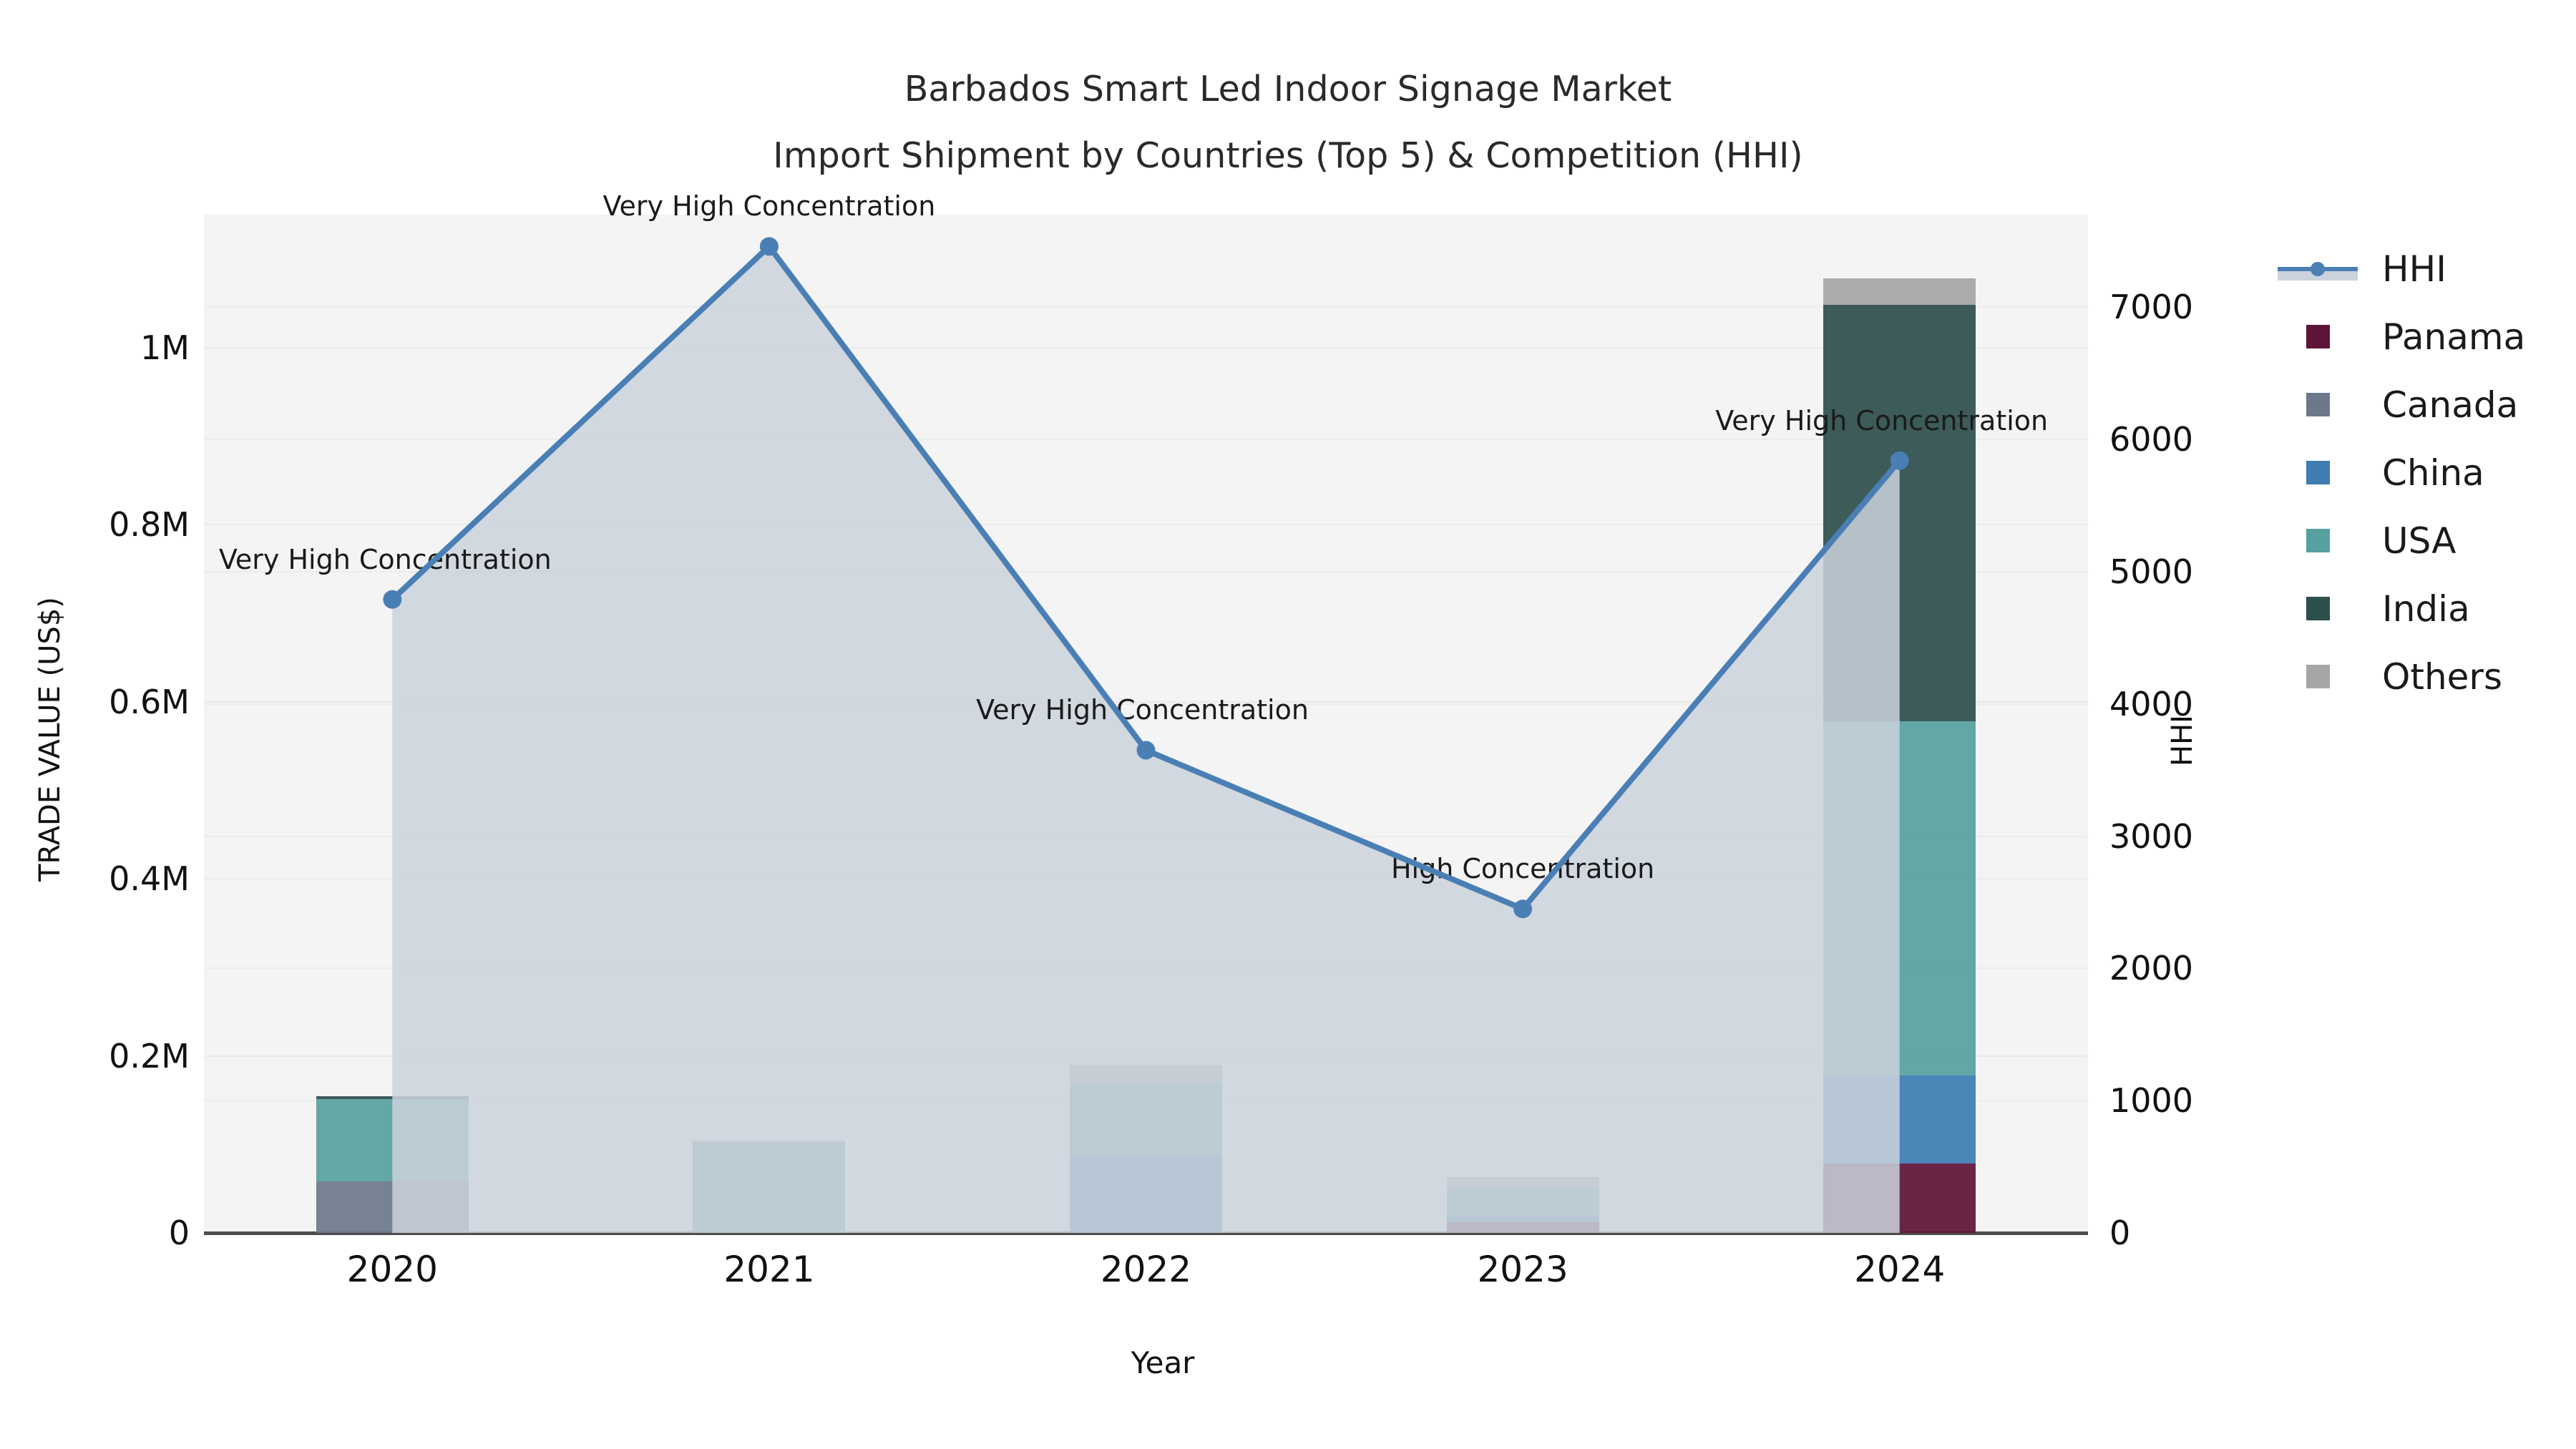  Describe the element at coordinates (2450, 405) in the screenshot. I see `legend-item-label: Canada` at that location.